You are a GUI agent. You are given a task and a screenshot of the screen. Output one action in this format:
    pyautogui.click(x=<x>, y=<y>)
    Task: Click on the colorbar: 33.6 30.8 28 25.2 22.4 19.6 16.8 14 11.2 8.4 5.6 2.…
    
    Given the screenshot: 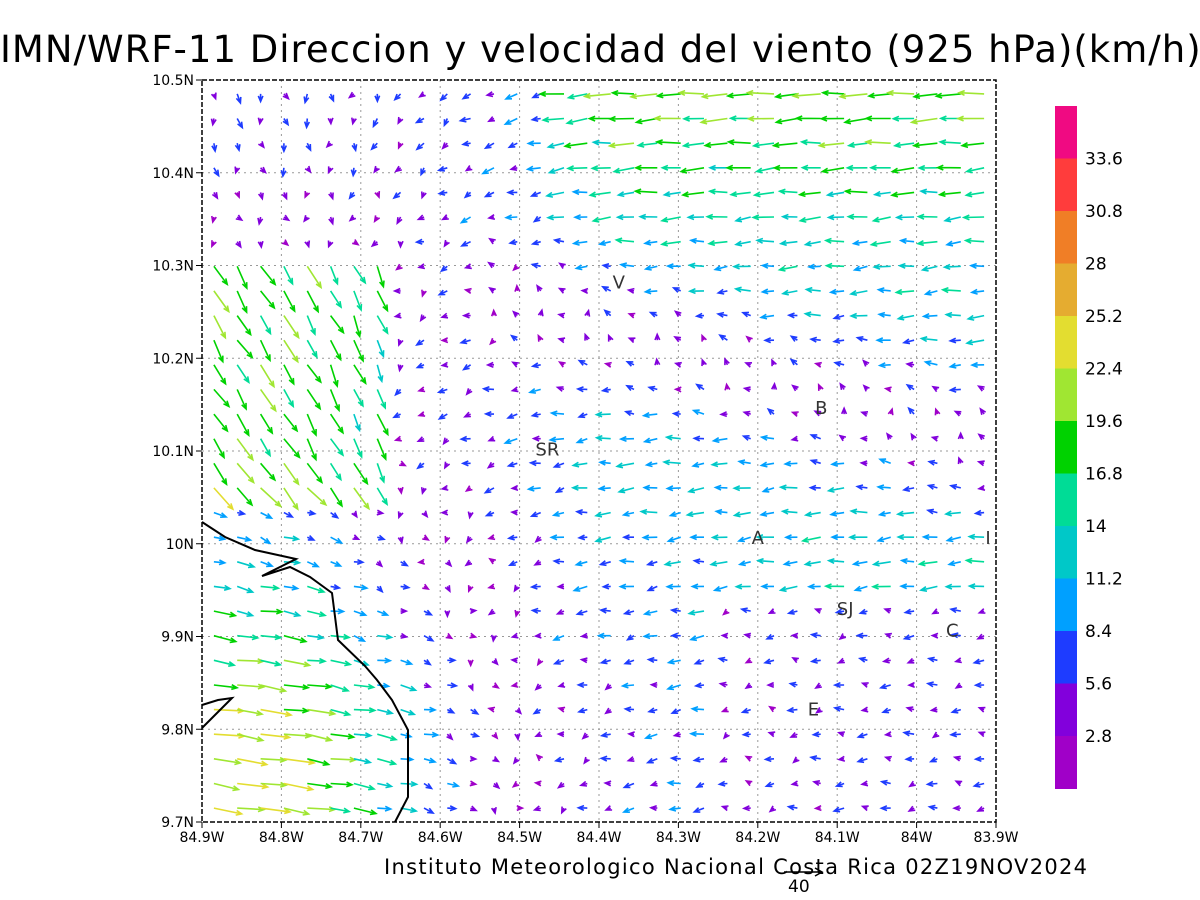 What is the action you would take?
    pyautogui.click(x=1089, y=447)
    